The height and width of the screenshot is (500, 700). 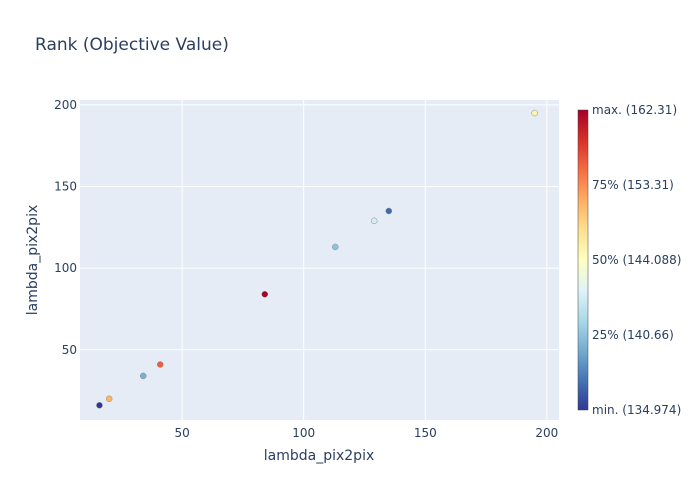 What do you see at coordinates (65, 105) in the screenshot?
I see `y-tick-label: 200` at bounding box center [65, 105].